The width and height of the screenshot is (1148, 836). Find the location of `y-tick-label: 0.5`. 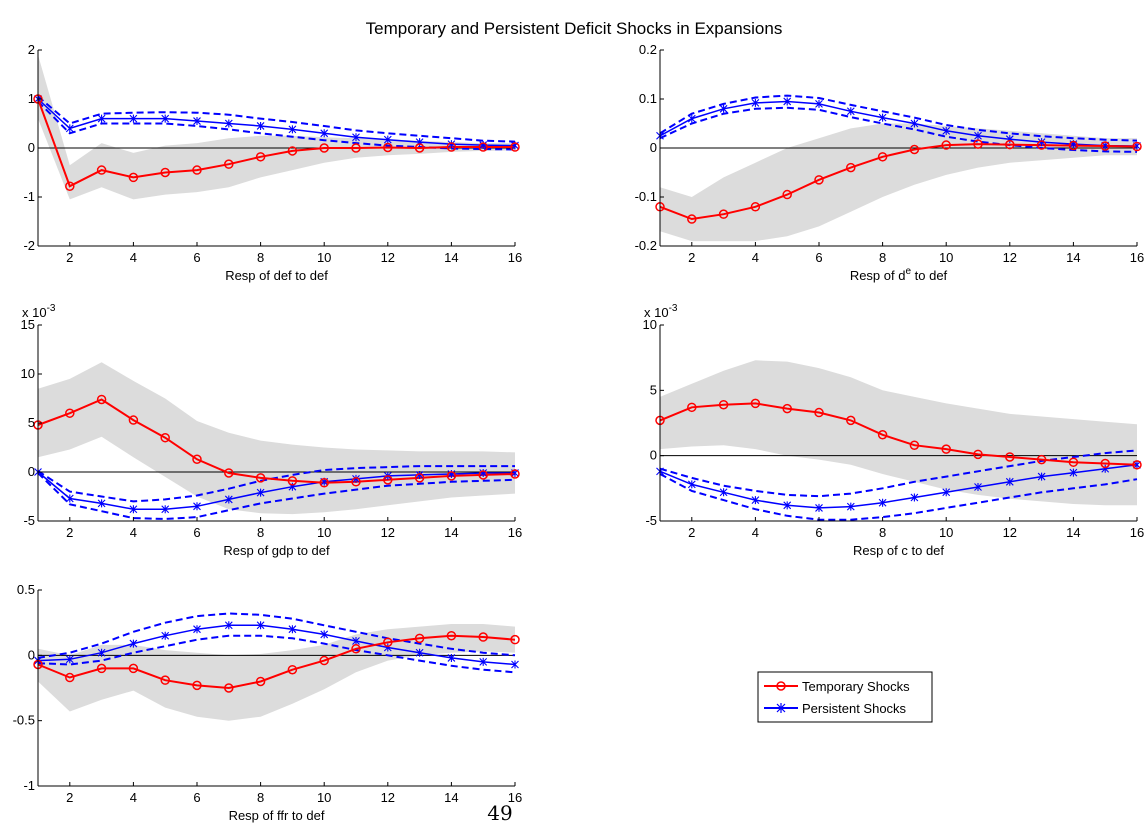

y-tick-label: 0.5 is located at coordinates (26, 589).